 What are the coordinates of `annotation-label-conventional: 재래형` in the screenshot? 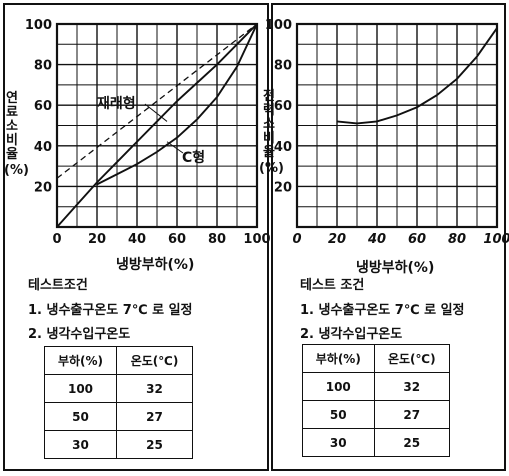 It's located at (116, 103).